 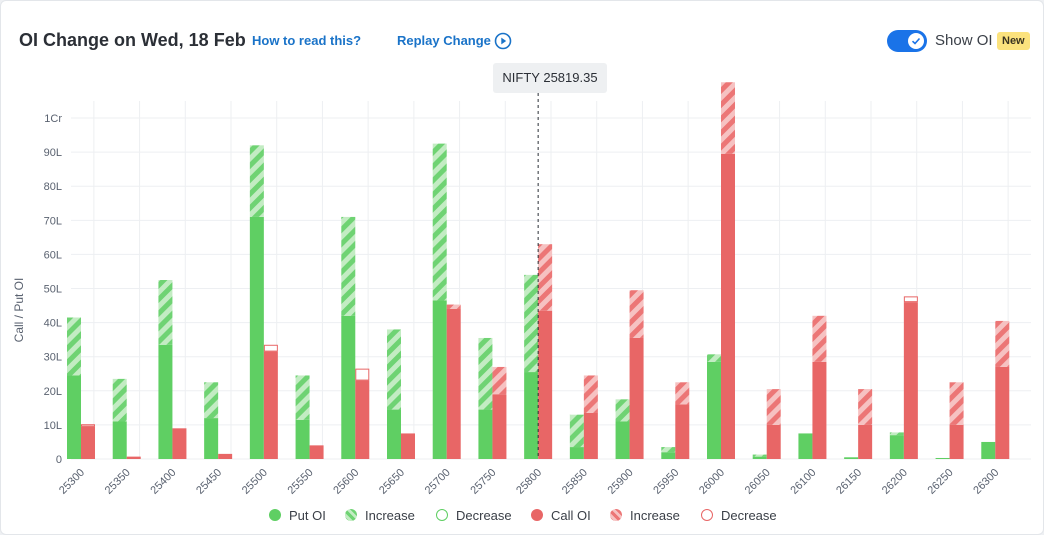 What do you see at coordinates (550, 78) in the screenshot?
I see `nifty-spot-tooltip: NIFTY 25819.35` at bounding box center [550, 78].